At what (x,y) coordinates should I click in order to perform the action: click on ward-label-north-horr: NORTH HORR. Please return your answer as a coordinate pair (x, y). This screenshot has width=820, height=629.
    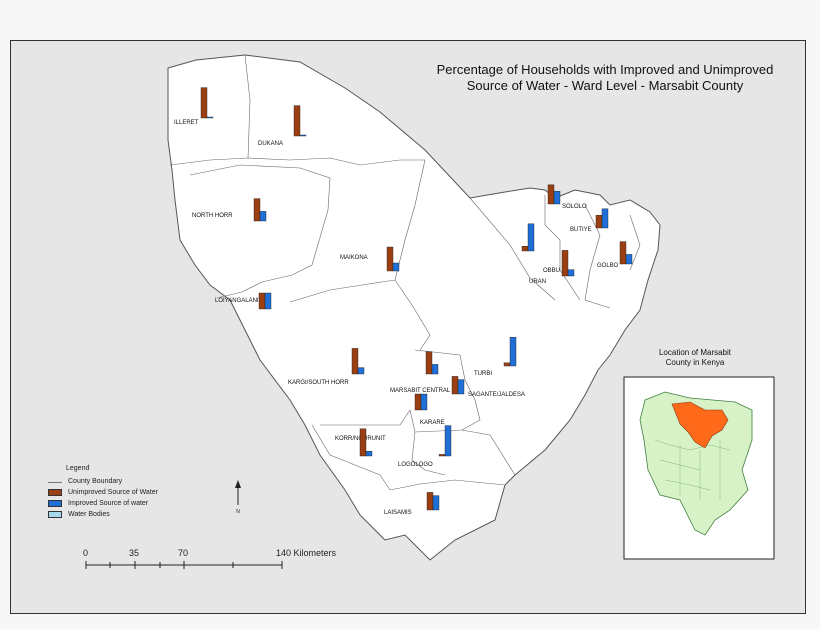
    Looking at the image, I should click on (212, 216).